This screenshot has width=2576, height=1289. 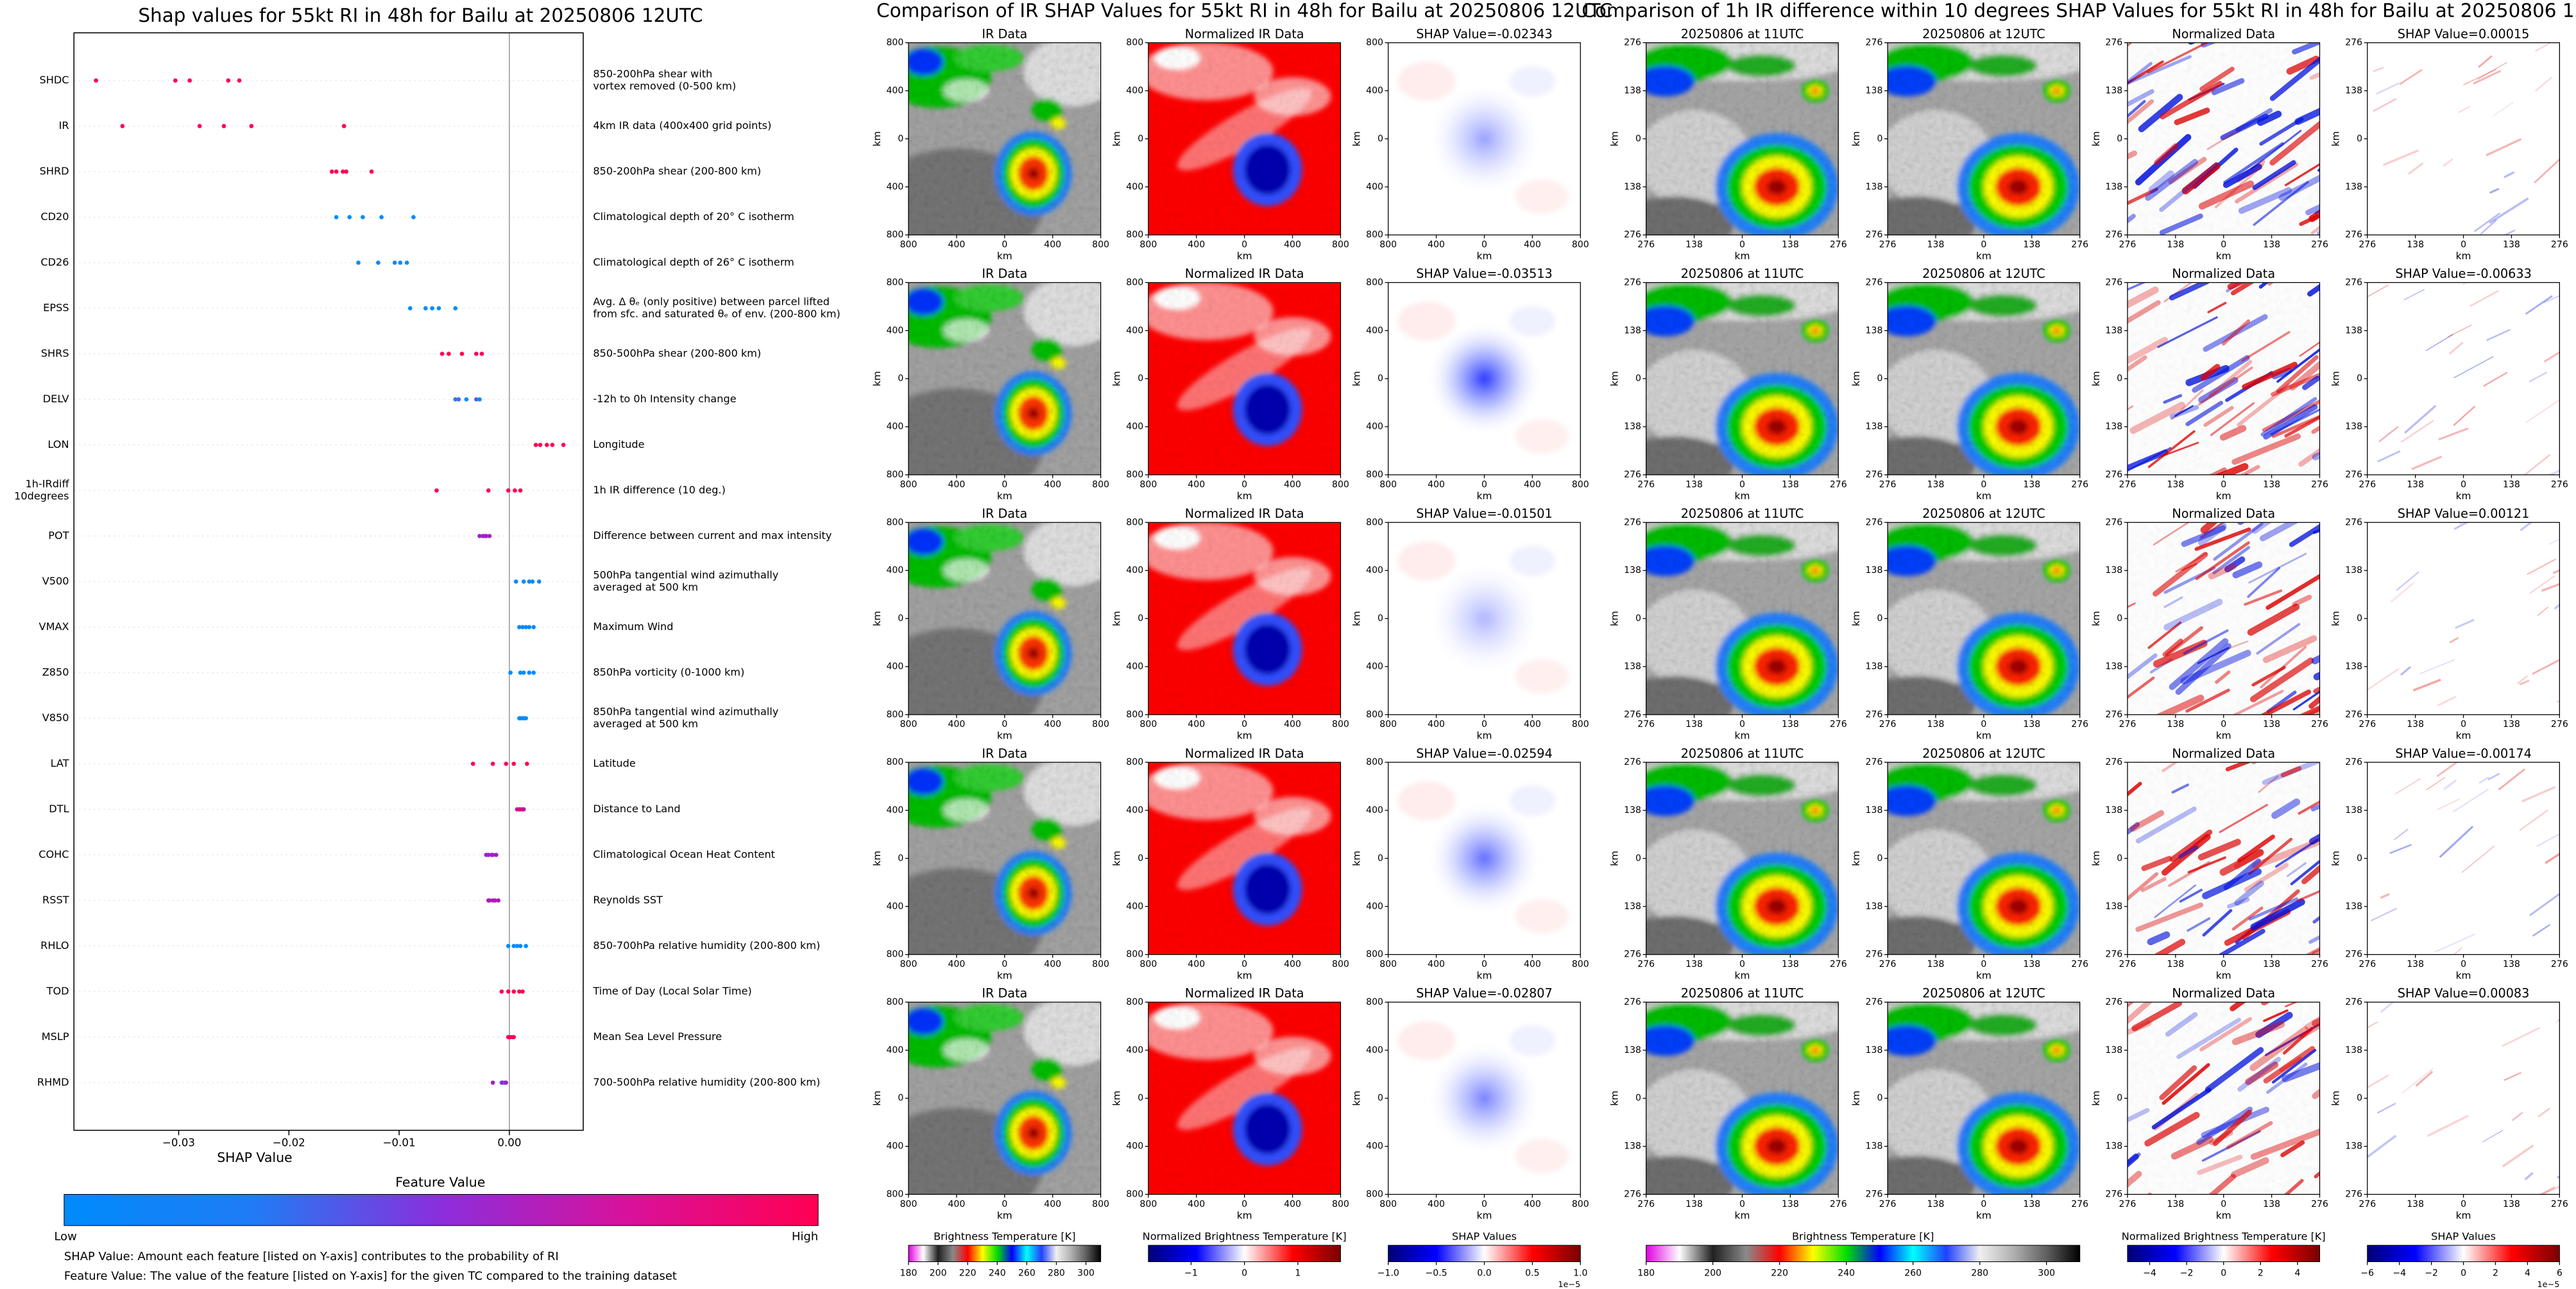 I want to click on feature-label: 1h-IRdiff, so click(x=47, y=484).